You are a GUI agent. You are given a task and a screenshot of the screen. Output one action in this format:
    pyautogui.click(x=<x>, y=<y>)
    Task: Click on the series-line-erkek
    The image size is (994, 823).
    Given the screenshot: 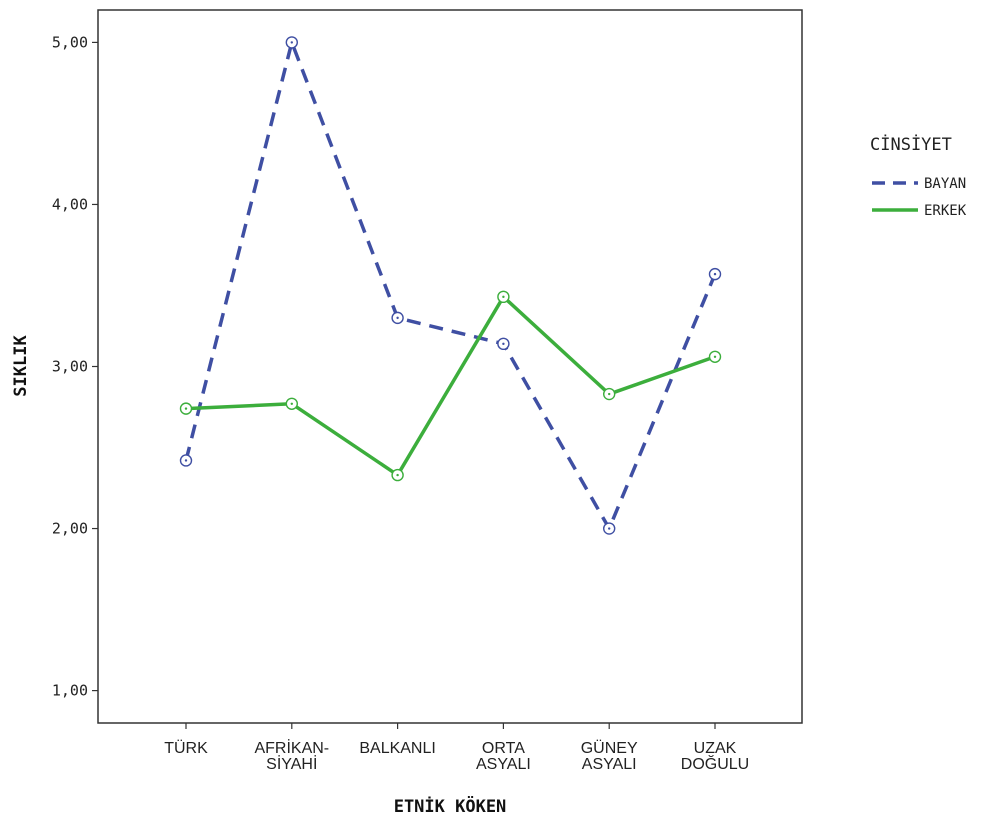 What is the action you would take?
    pyautogui.click(x=450, y=386)
    